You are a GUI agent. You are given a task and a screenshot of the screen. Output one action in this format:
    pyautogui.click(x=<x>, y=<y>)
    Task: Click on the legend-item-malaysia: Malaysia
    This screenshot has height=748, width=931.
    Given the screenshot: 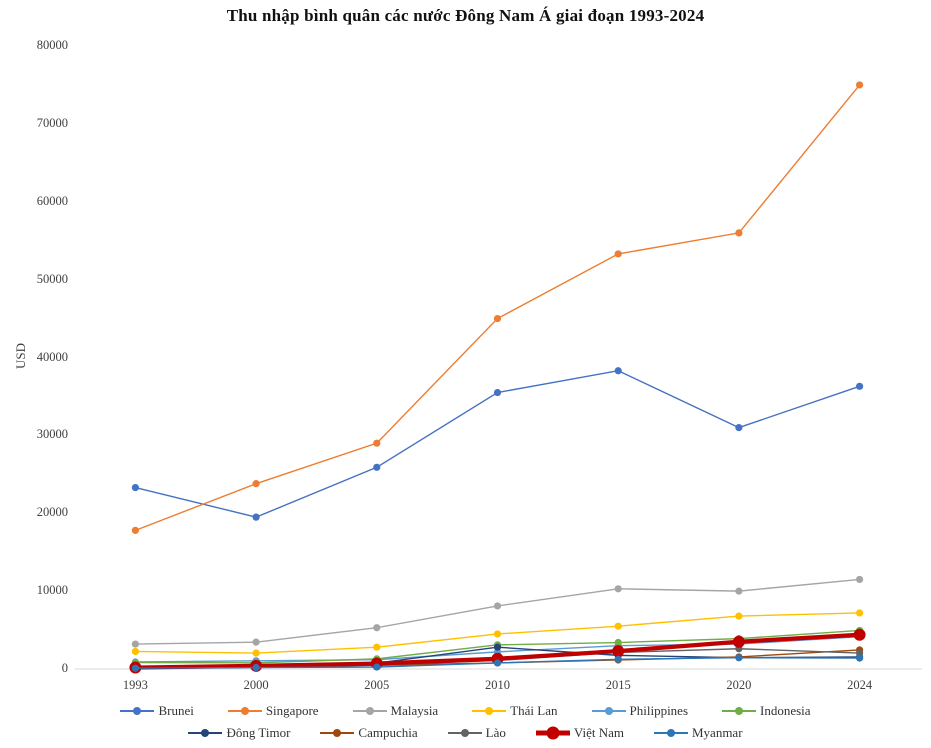 What is the action you would take?
    pyautogui.click(x=395, y=711)
    